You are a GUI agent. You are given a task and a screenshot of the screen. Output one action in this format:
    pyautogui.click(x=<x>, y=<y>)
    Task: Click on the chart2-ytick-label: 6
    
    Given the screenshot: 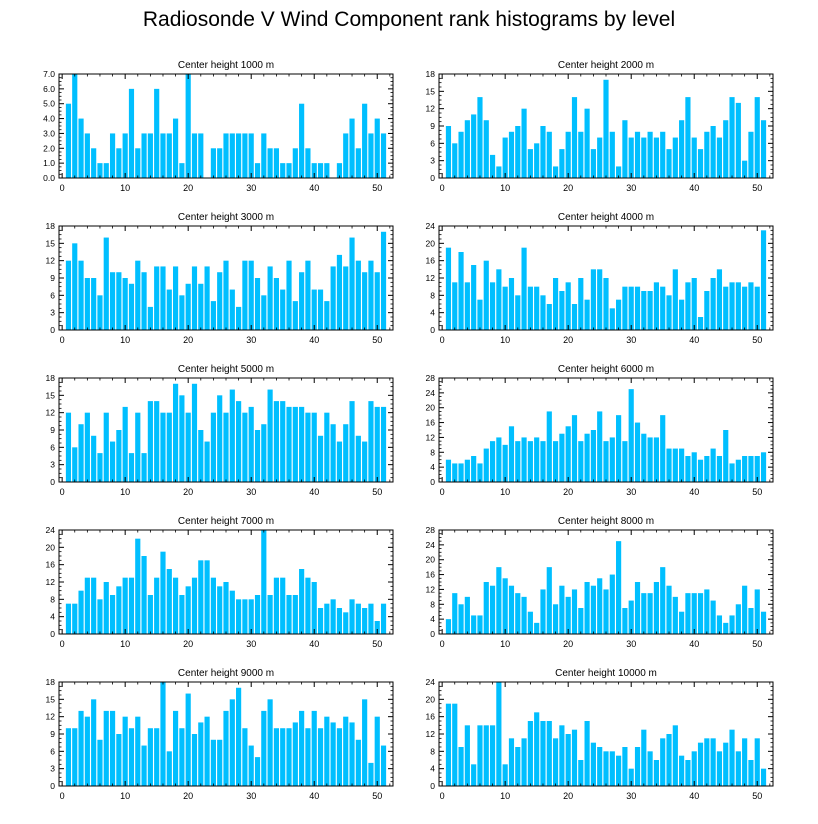 What is the action you would take?
    pyautogui.click(x=432, y=143)
    